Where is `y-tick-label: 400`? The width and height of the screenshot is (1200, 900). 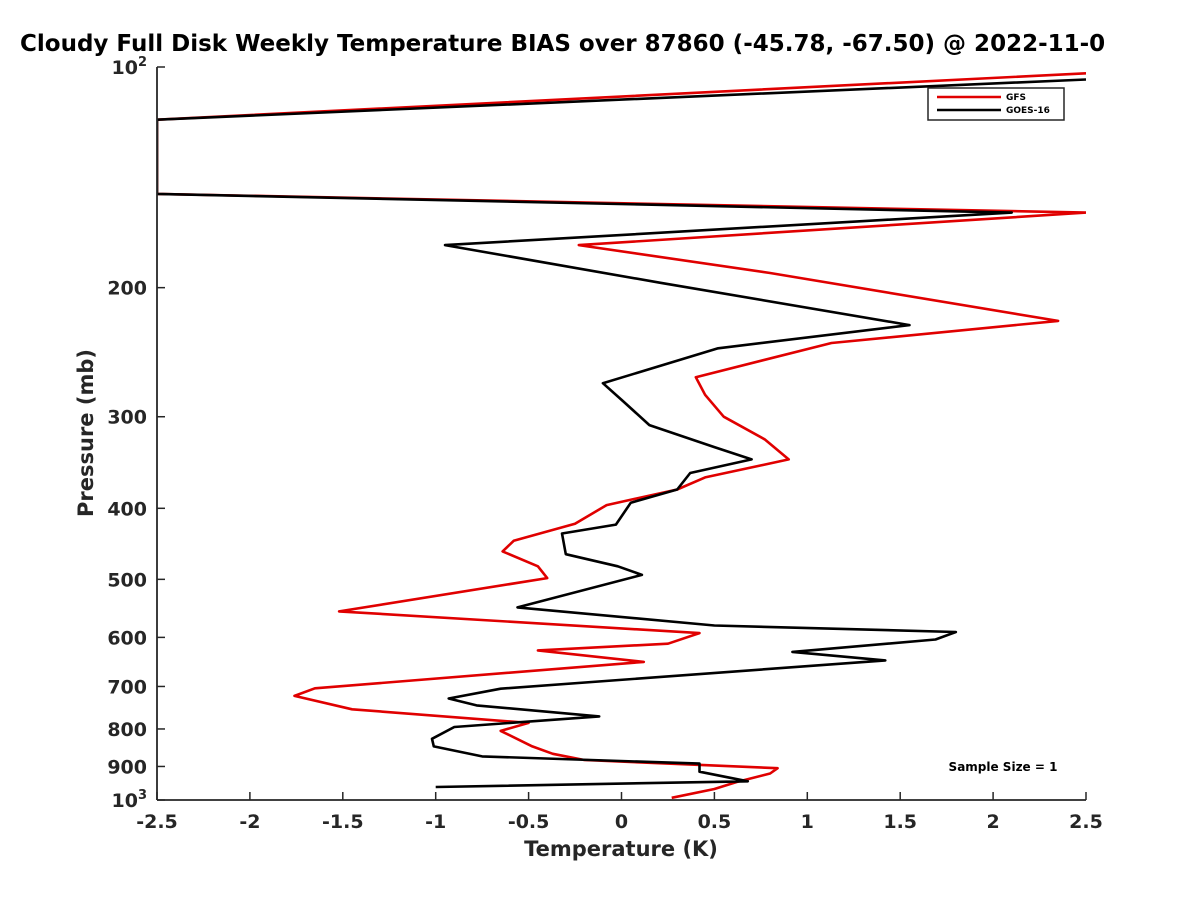 y-tick-label: 400 is located at coordinates (127, 509).